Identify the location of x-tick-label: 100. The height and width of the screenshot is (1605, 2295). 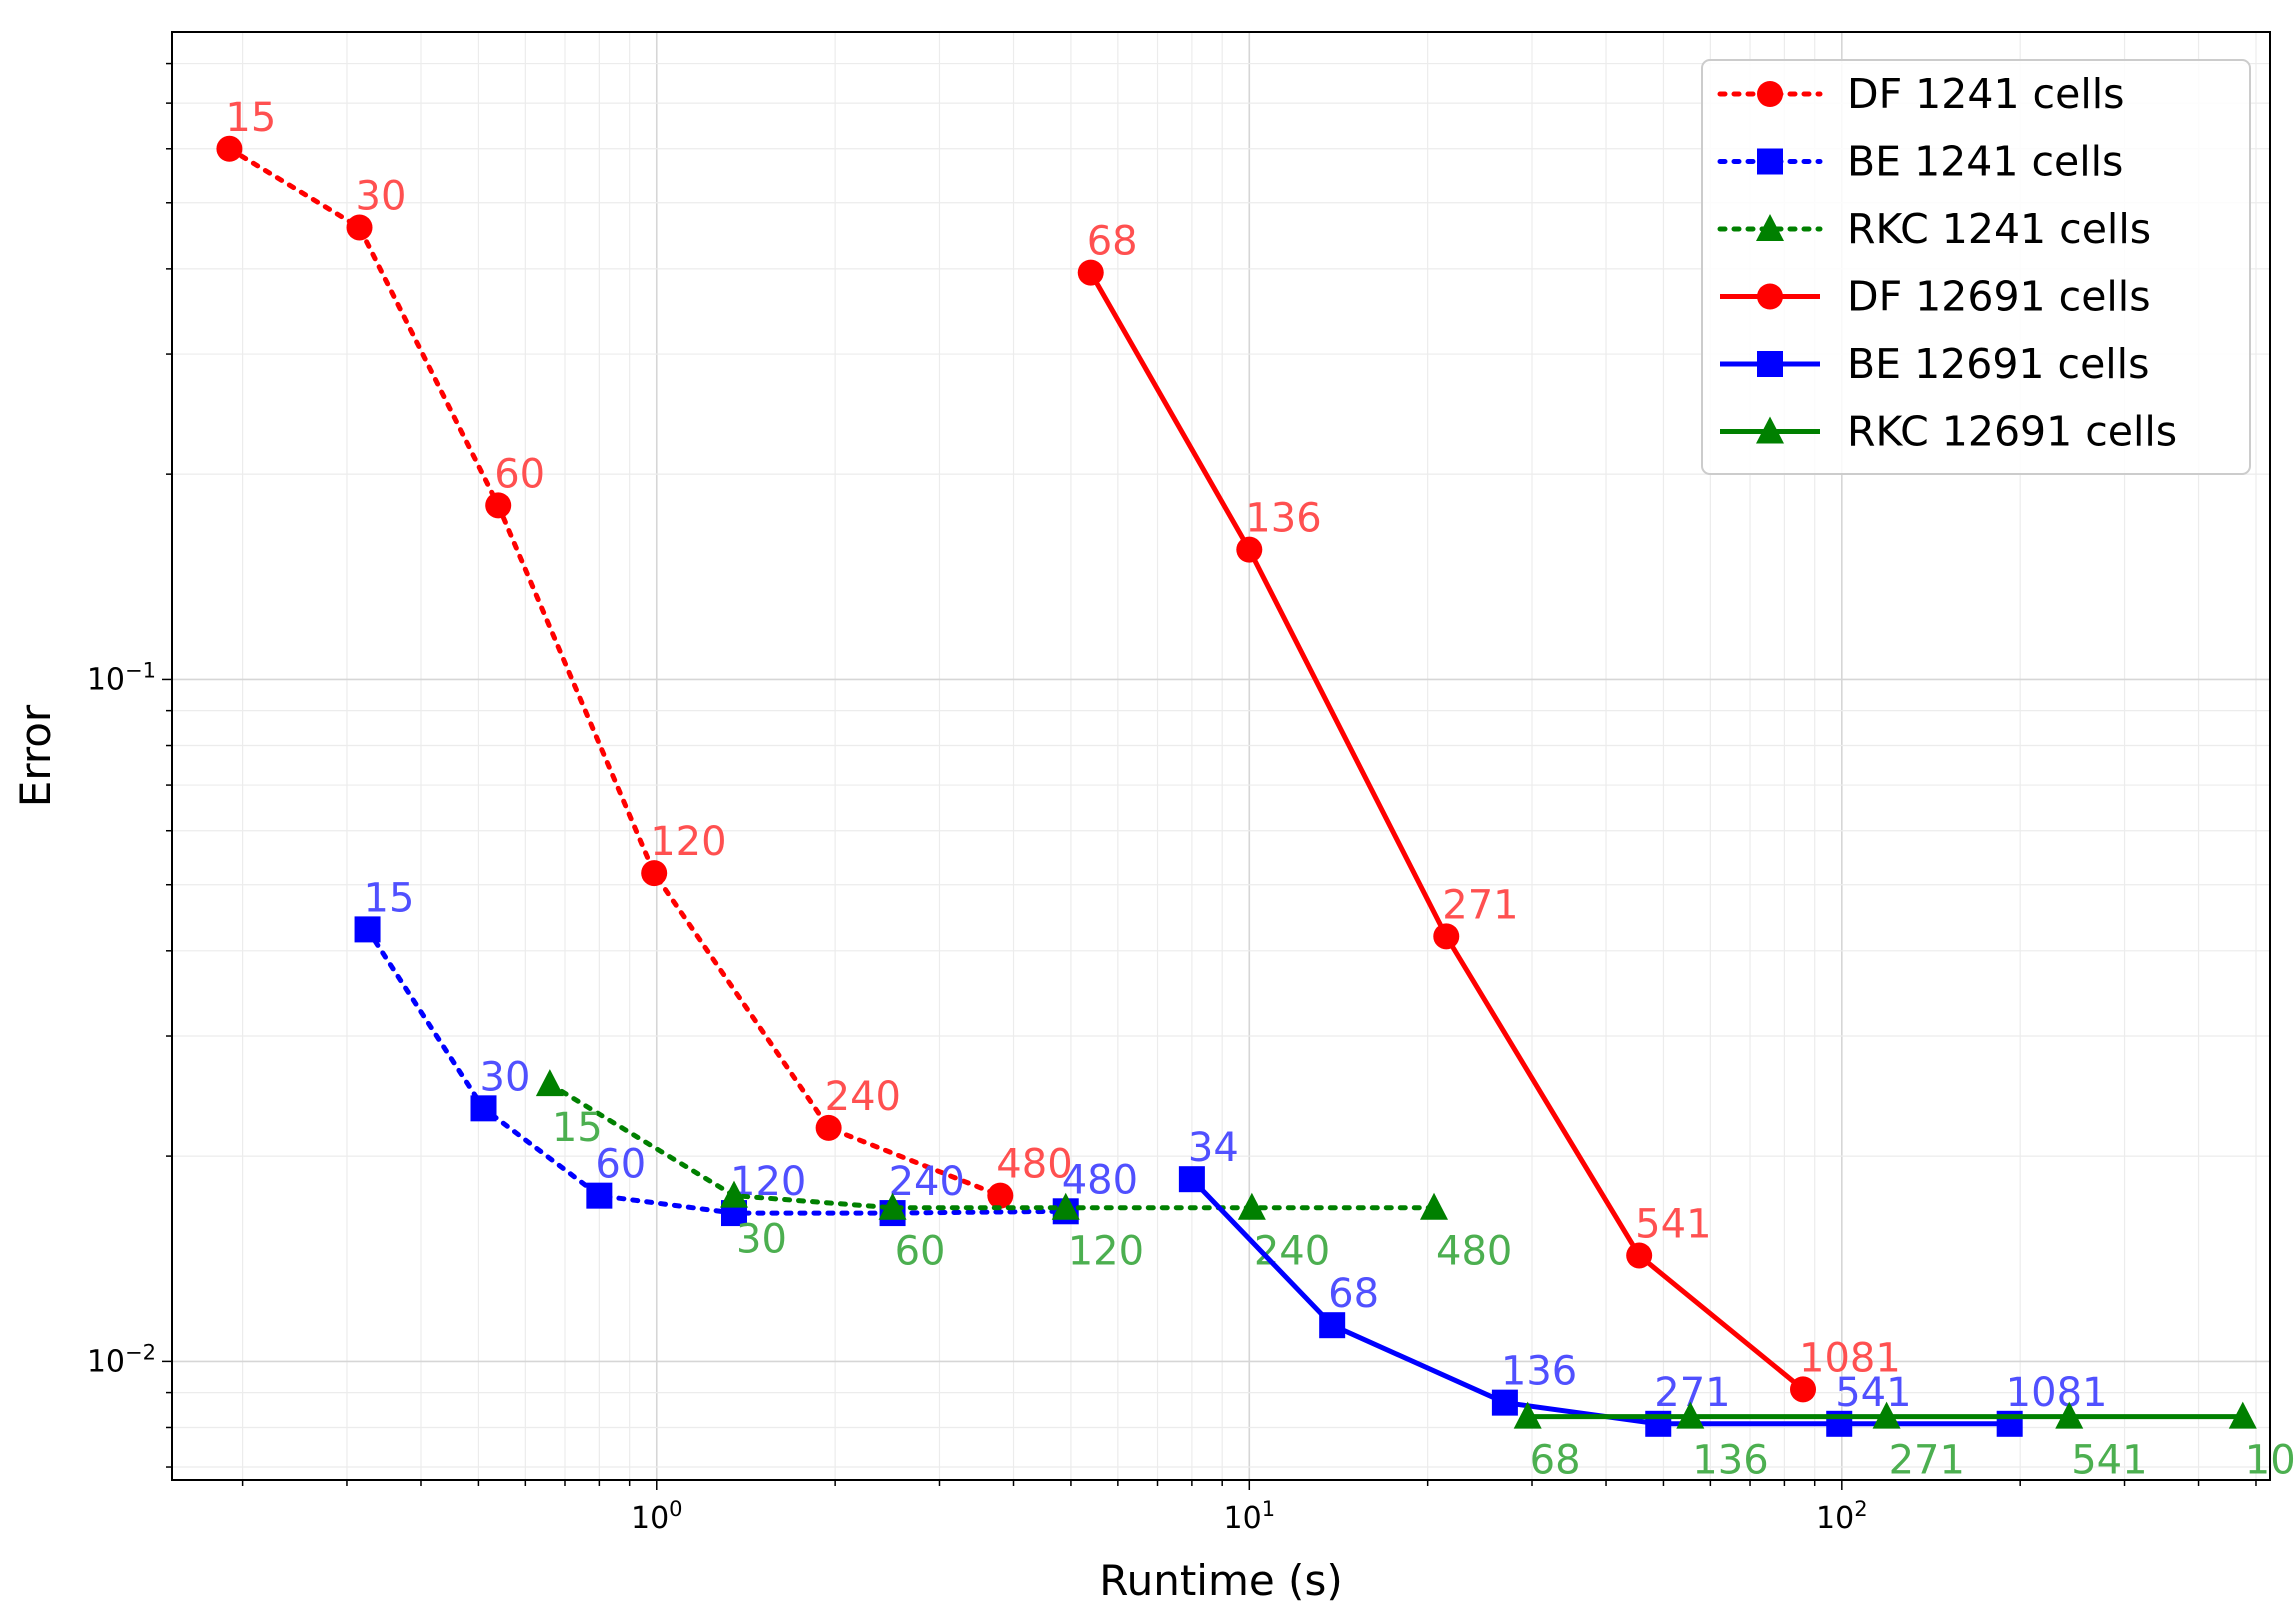
(657, 1516).